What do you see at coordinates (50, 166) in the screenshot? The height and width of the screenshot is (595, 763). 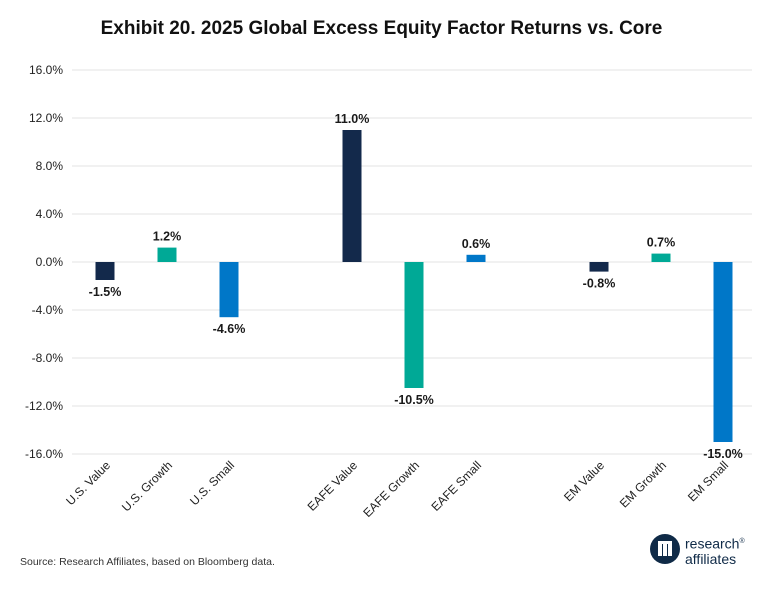 I see `y-tick-label: 8.0%` at bounding box center [50, 166].